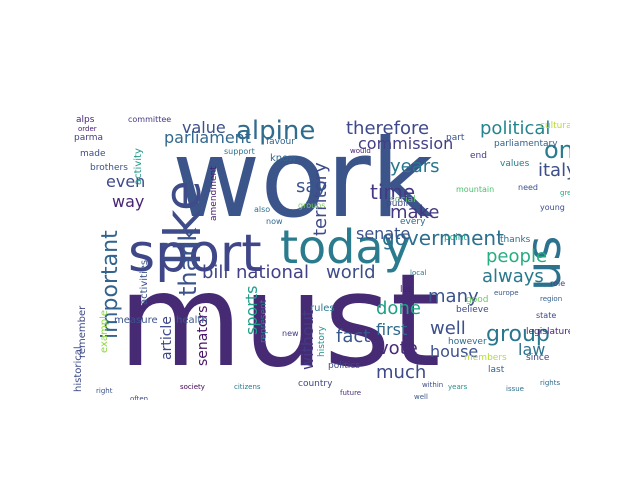 This screenshot has height=480, width=640. What do you see at coordinates (551, 299) in the screenshot?
I see `word-region: region` at bounding box center [551, 299].